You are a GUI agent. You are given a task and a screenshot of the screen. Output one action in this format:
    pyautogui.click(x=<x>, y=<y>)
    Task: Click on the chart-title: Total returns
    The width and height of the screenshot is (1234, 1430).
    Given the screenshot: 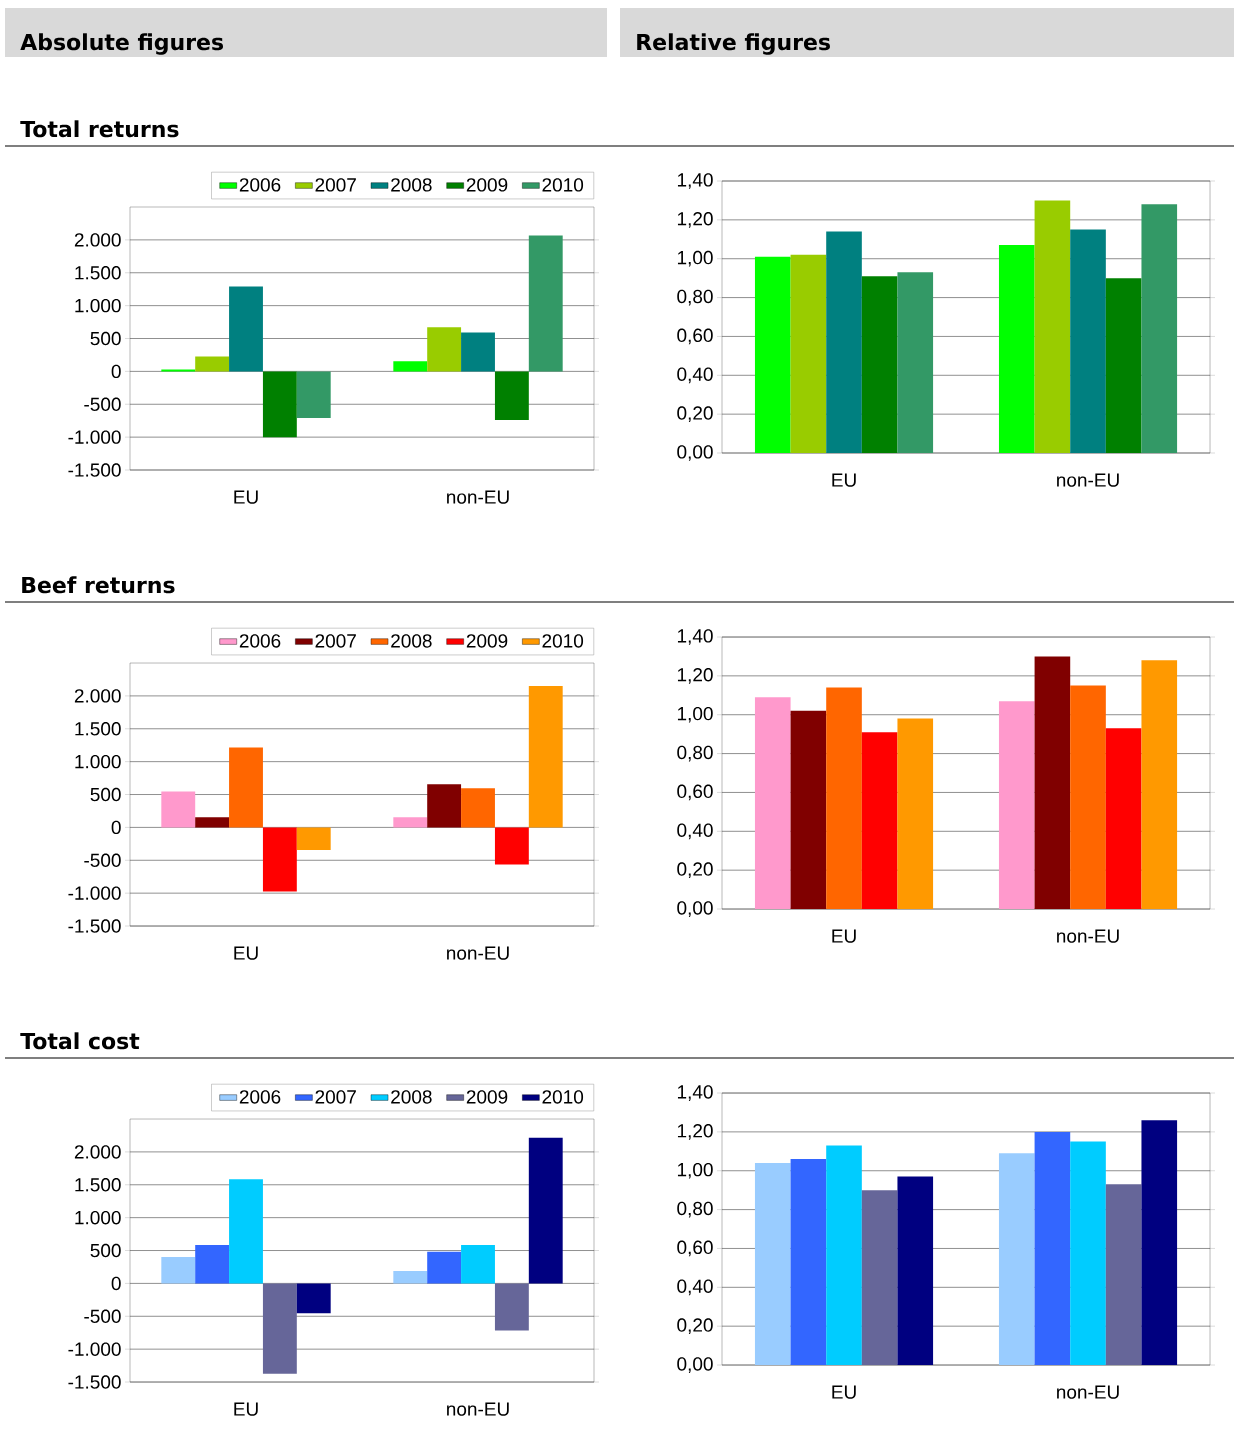 What is the action you would take?
    pyautogui.click(x=99, y=129)
    